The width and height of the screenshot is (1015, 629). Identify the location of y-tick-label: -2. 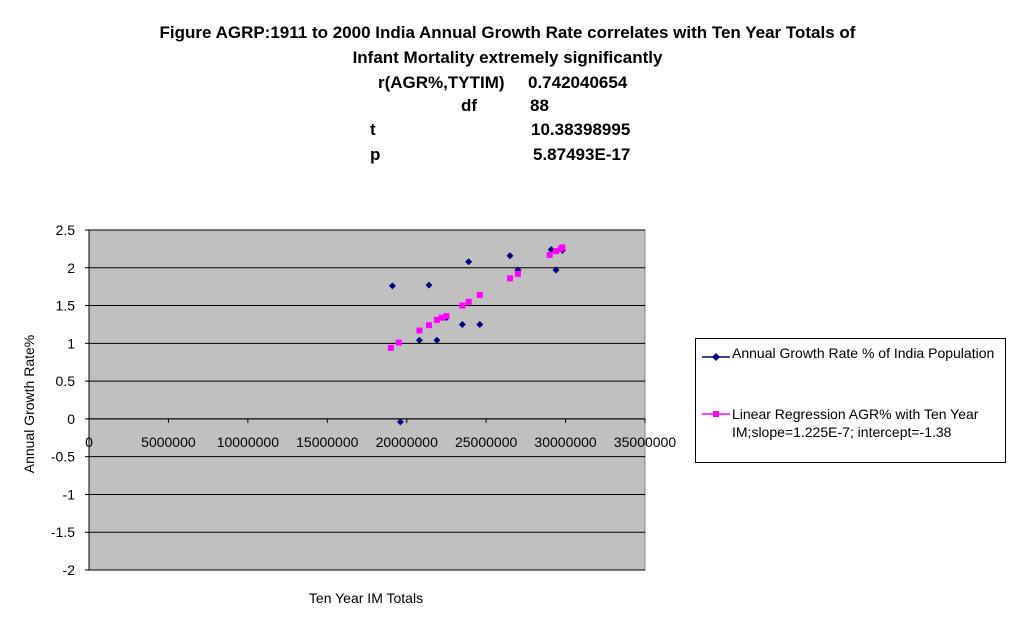
(69, 570).